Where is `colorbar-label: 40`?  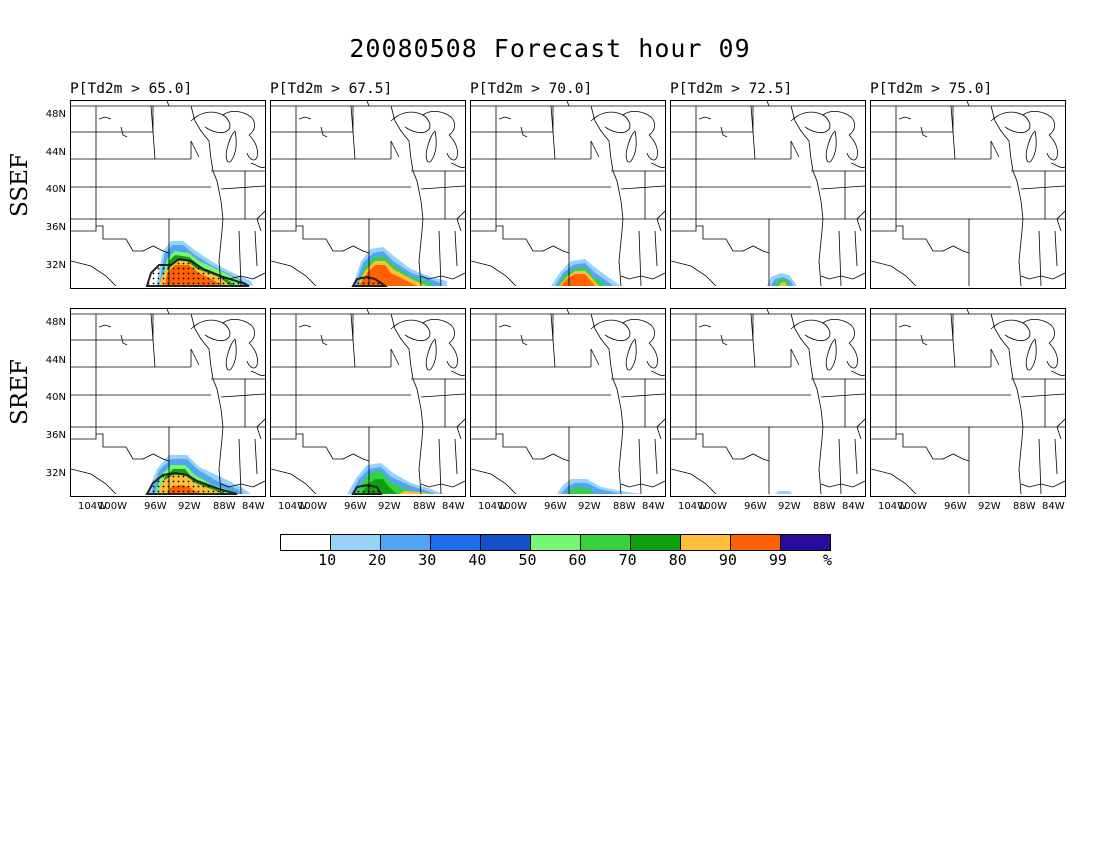 colorbar-label: 40 is located at coordinates (477, 560).